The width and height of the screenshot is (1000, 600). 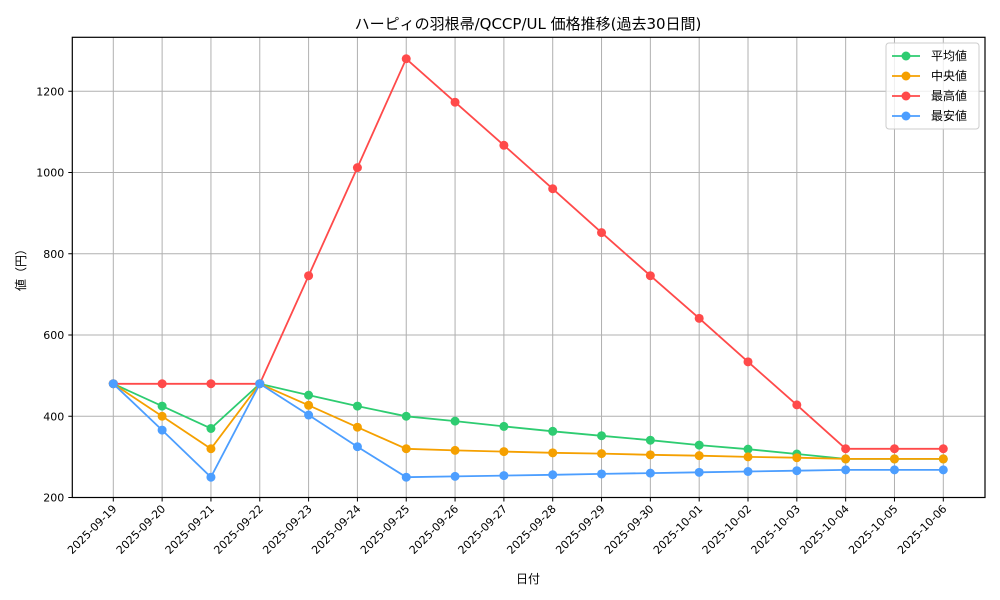 I want to click on legend-label: 最高値, so click(x=949, y=95).